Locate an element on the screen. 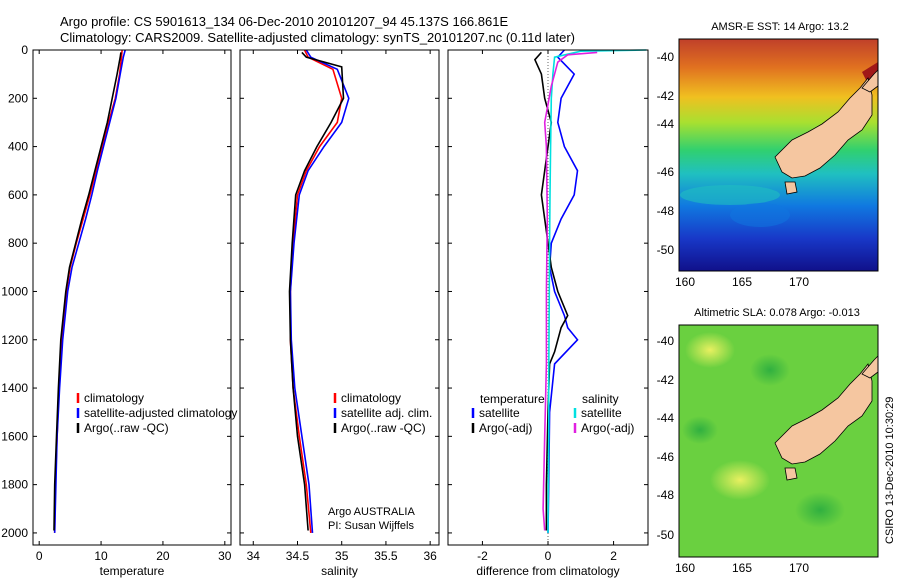  sst-map is located at coordinates (778, 155).